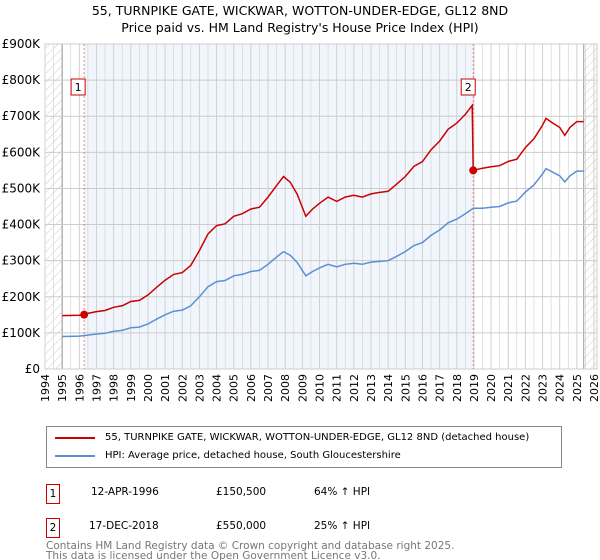 This screenshot has width=600, height=560. I want to click on x-tick-label: 2011, so click(337, 388).